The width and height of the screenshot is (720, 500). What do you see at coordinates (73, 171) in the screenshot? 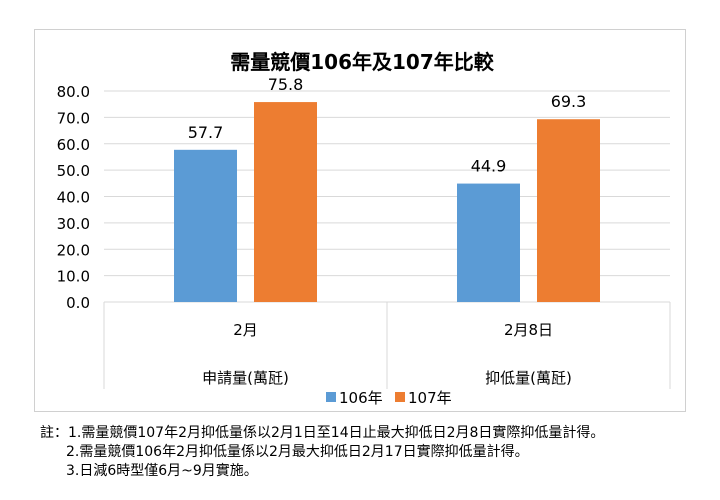
I see `y-tick-label: 50.0` at bounding box center [73, 171].